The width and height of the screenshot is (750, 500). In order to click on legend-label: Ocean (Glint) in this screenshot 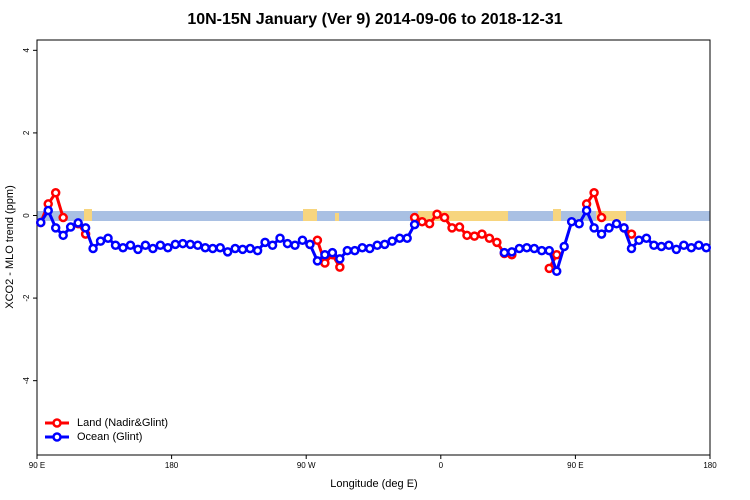, I will do `click(109, 437)`.